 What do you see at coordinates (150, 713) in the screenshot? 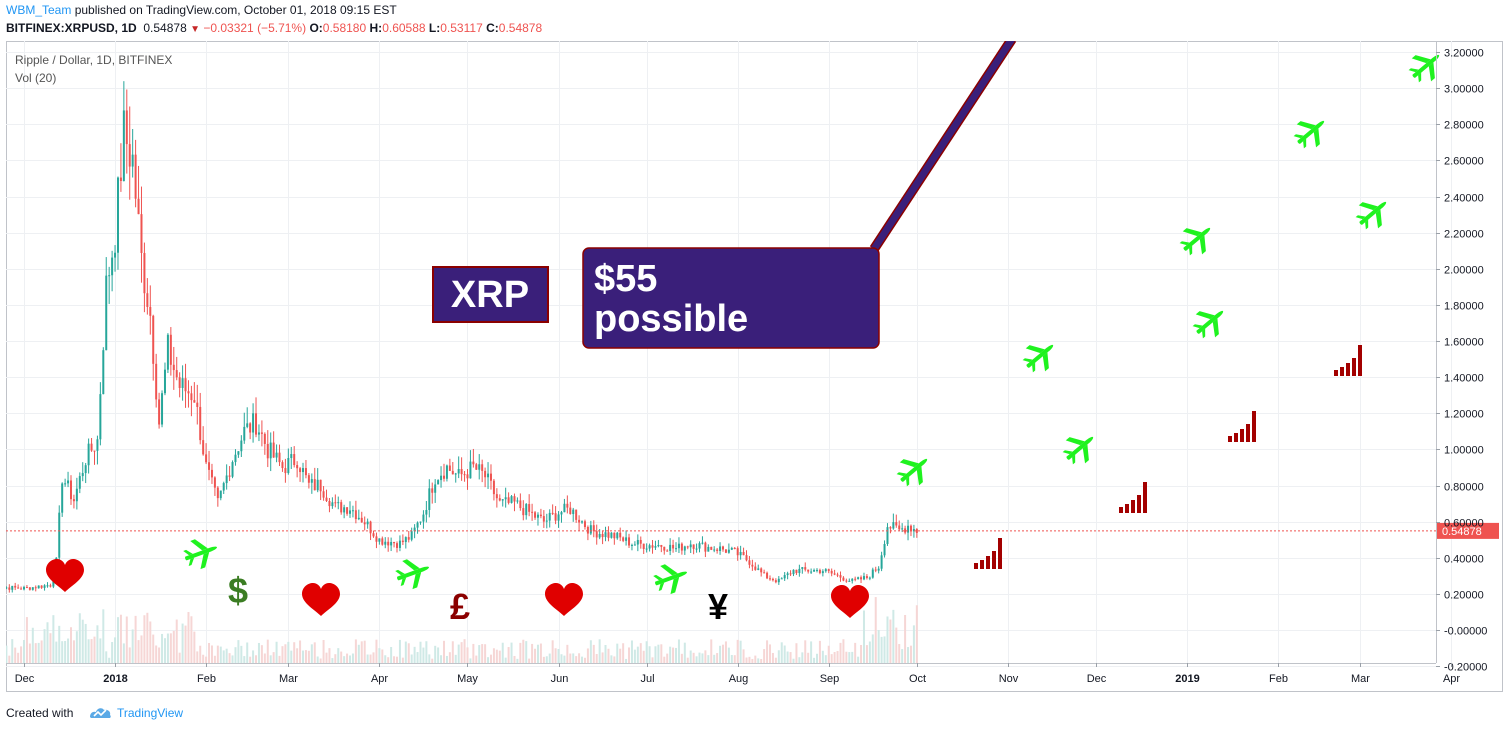
I see `tradingview-link: TradingView` at bounding box center [150, 713].